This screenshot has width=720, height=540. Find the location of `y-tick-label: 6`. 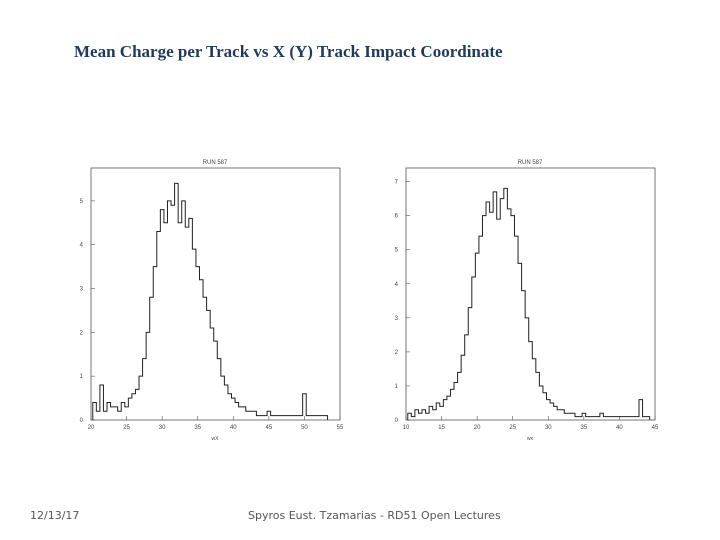

y-tick-label: 6 is located at coordinates (397, 217).